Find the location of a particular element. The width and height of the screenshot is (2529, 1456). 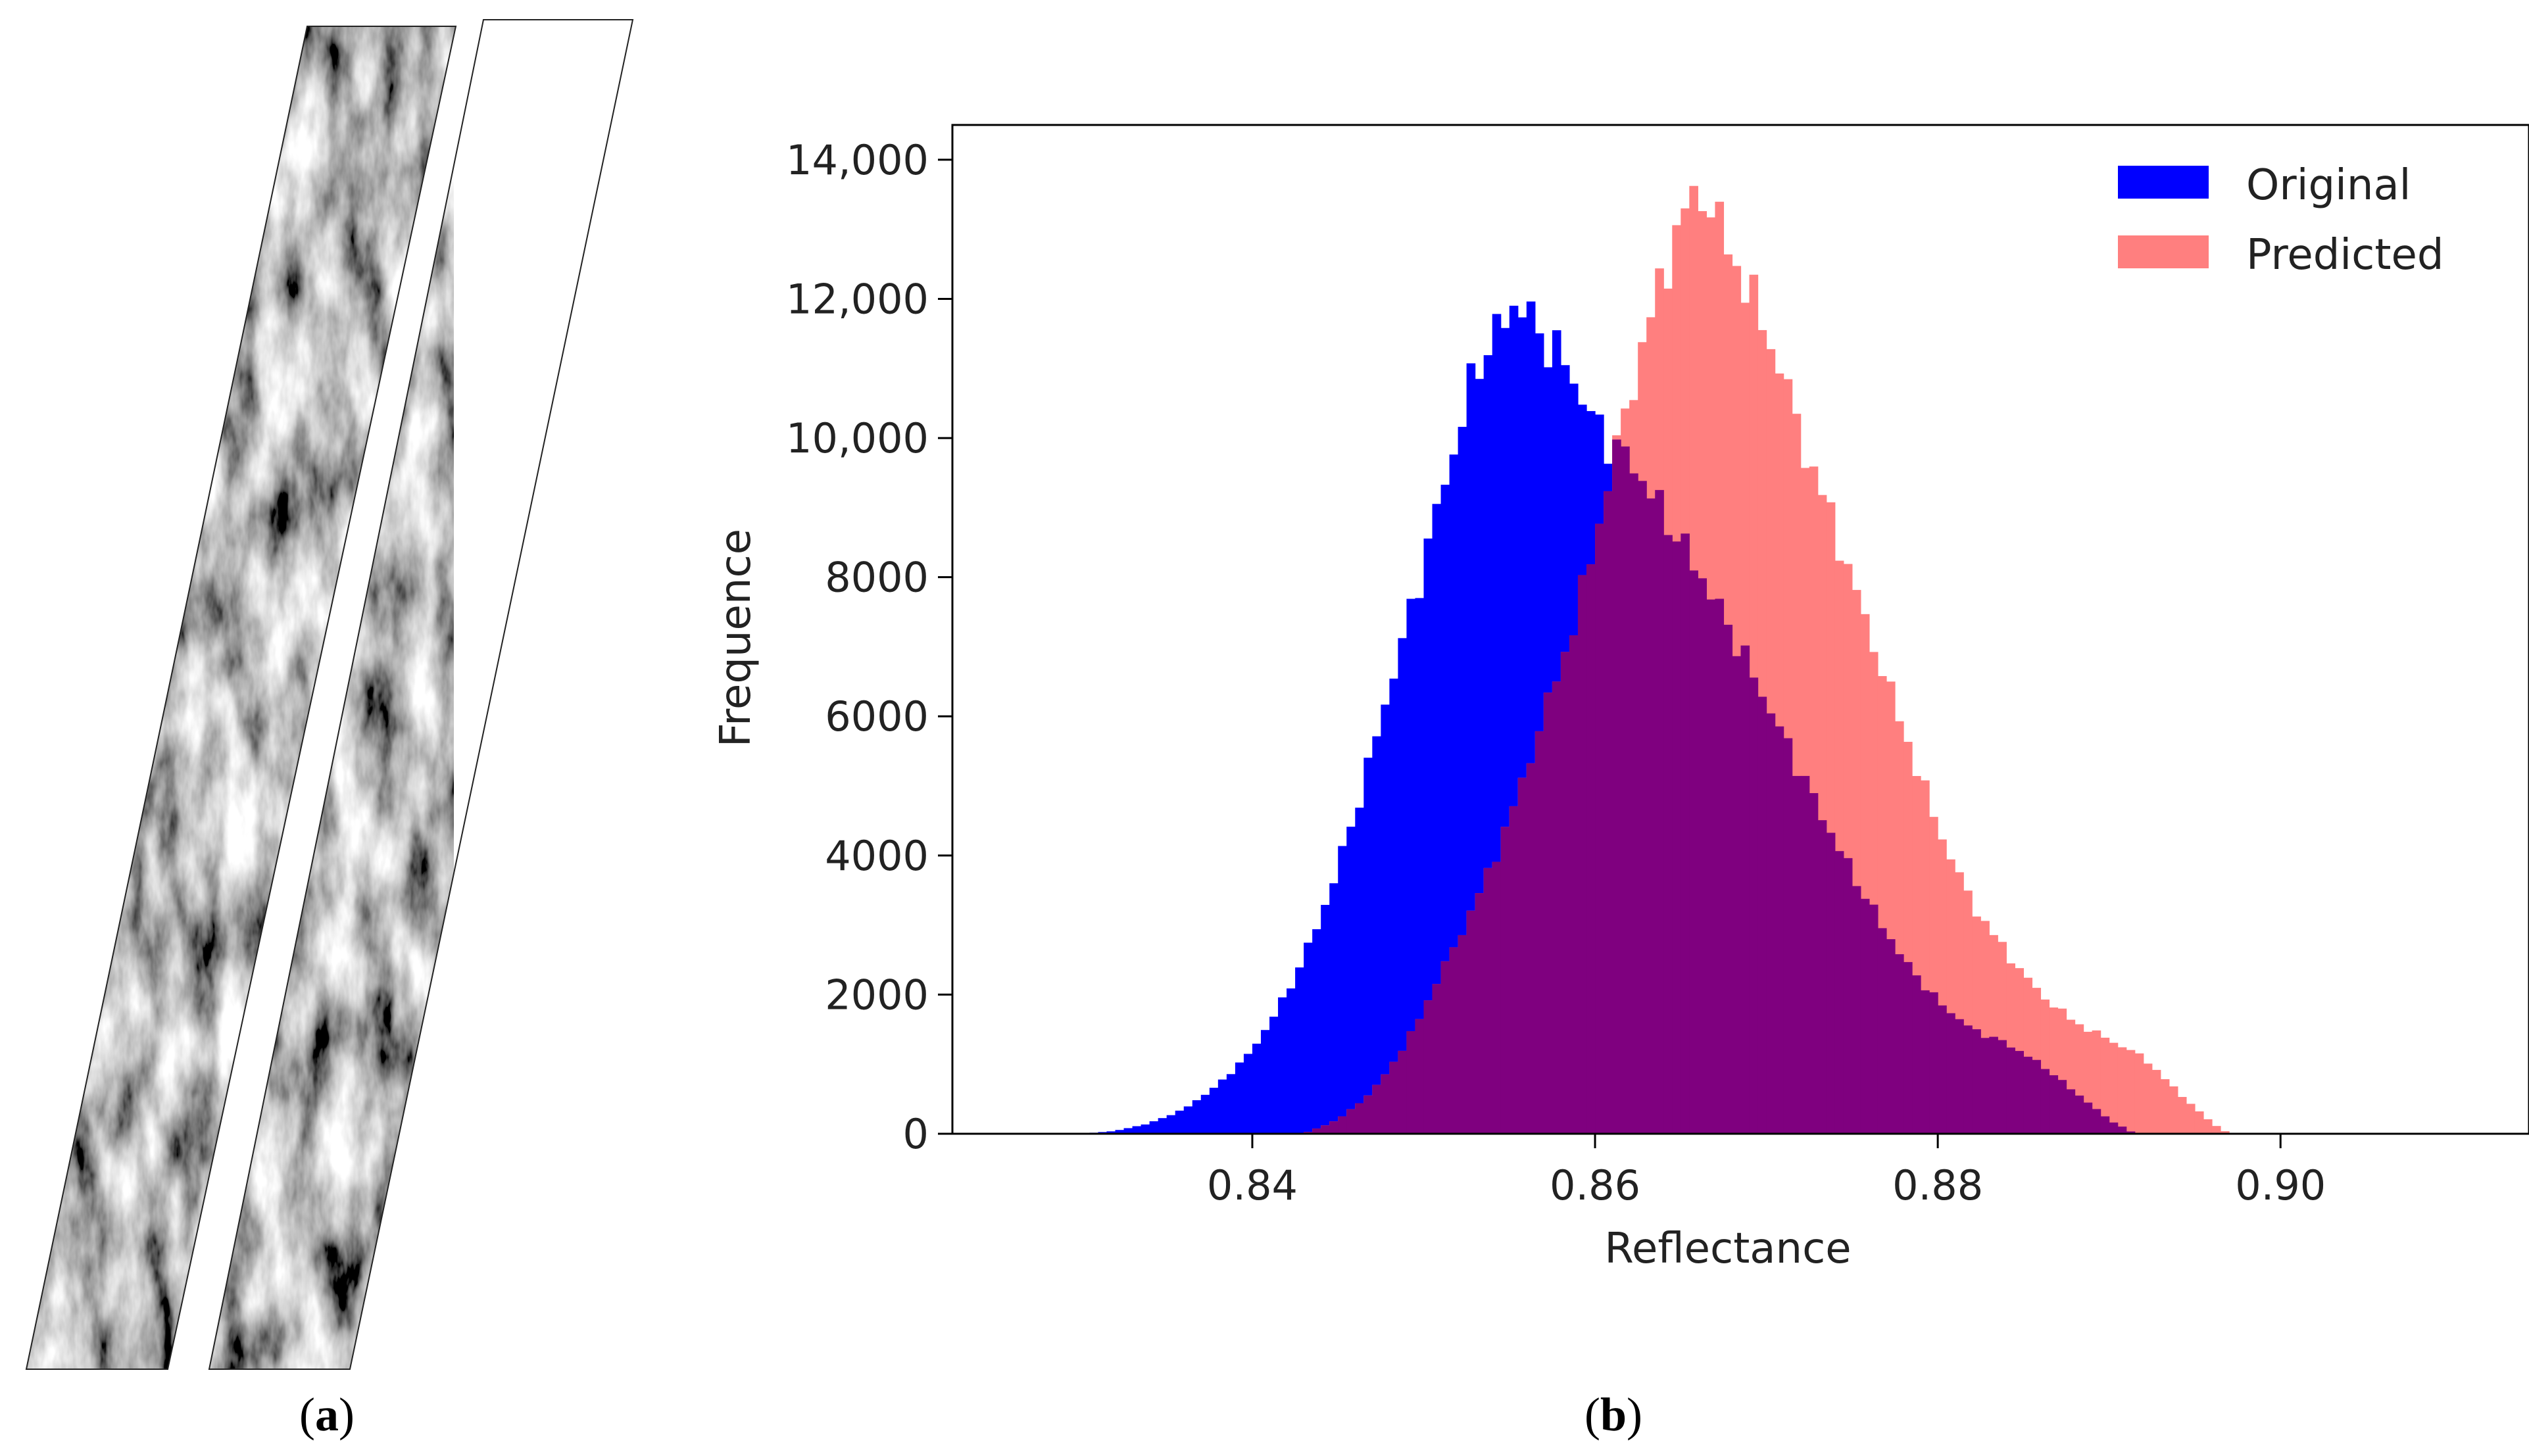

panel-a-letter: a is located at coordinates (327, 1414).